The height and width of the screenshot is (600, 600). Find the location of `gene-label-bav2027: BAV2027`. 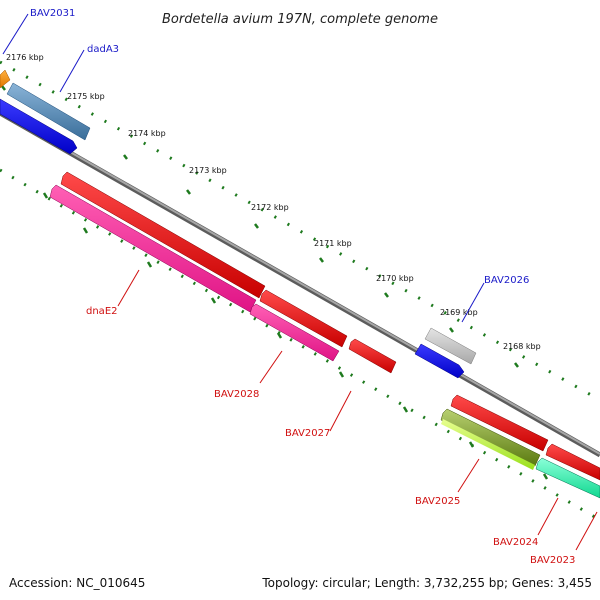

gene-label-bav2027: BAV2027 is located at coordinates (307, 433).